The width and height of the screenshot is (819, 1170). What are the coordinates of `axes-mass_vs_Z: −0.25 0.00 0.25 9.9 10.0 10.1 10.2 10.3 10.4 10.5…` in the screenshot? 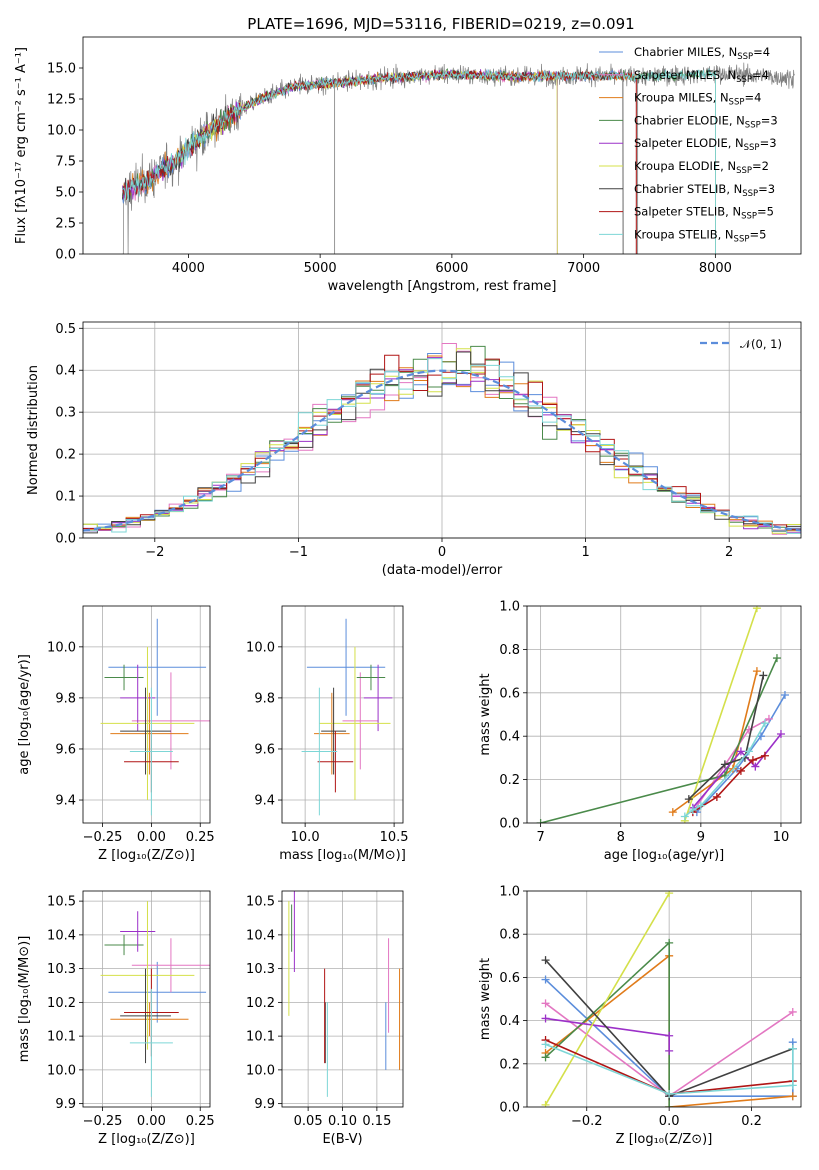 It's located at (116, 1018).